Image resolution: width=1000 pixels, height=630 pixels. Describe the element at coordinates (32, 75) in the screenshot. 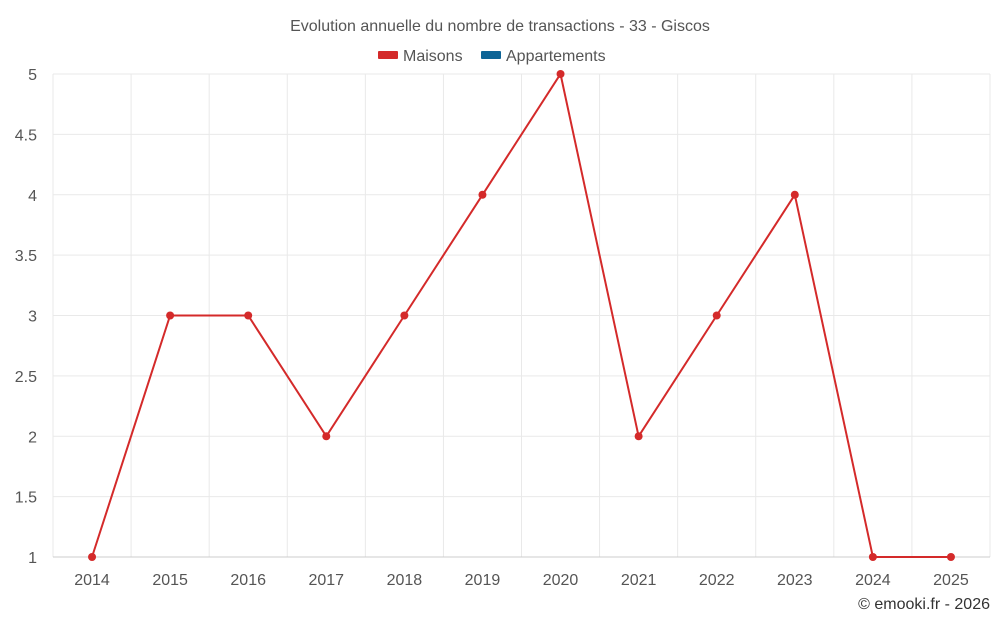

I see `y-tick-label: 5` at that location.